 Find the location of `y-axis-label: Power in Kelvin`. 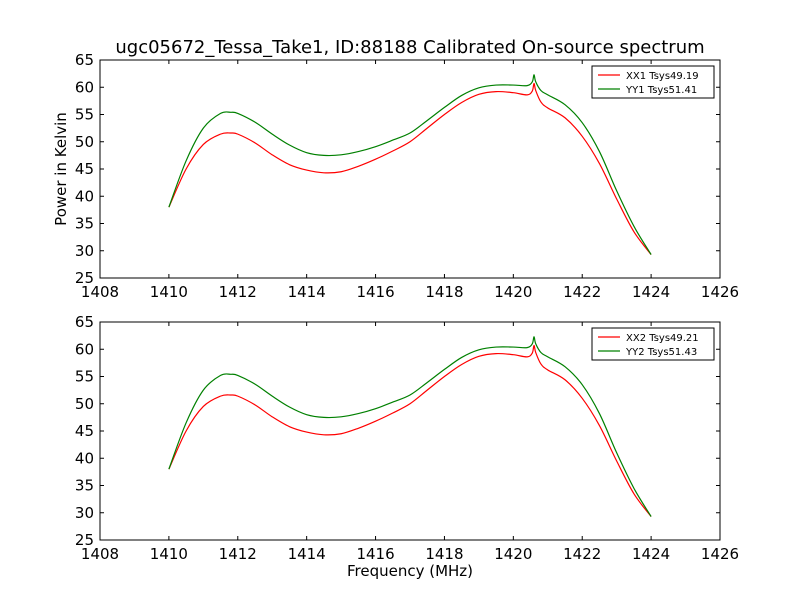

y-axis-label: Power in Kelvin is located at coordinates (61, 169).